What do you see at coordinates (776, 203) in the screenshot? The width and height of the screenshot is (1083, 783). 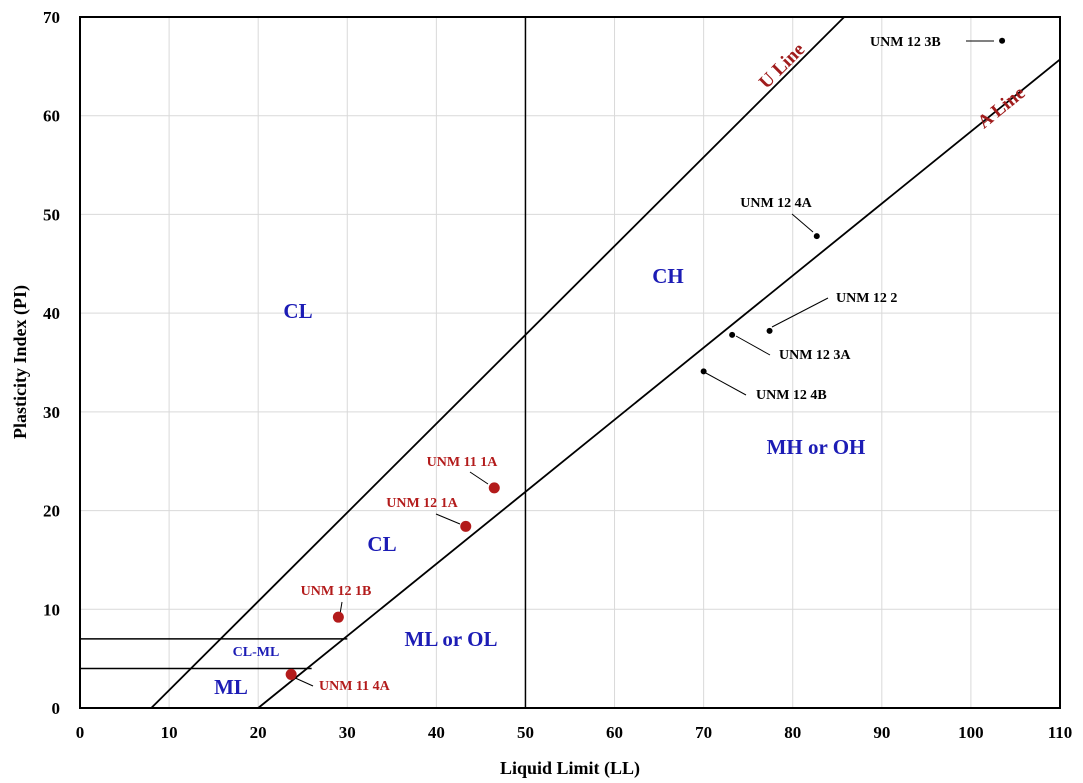 I see `data-point-label: UNM 12 4A` at bounding box center [776, 203].